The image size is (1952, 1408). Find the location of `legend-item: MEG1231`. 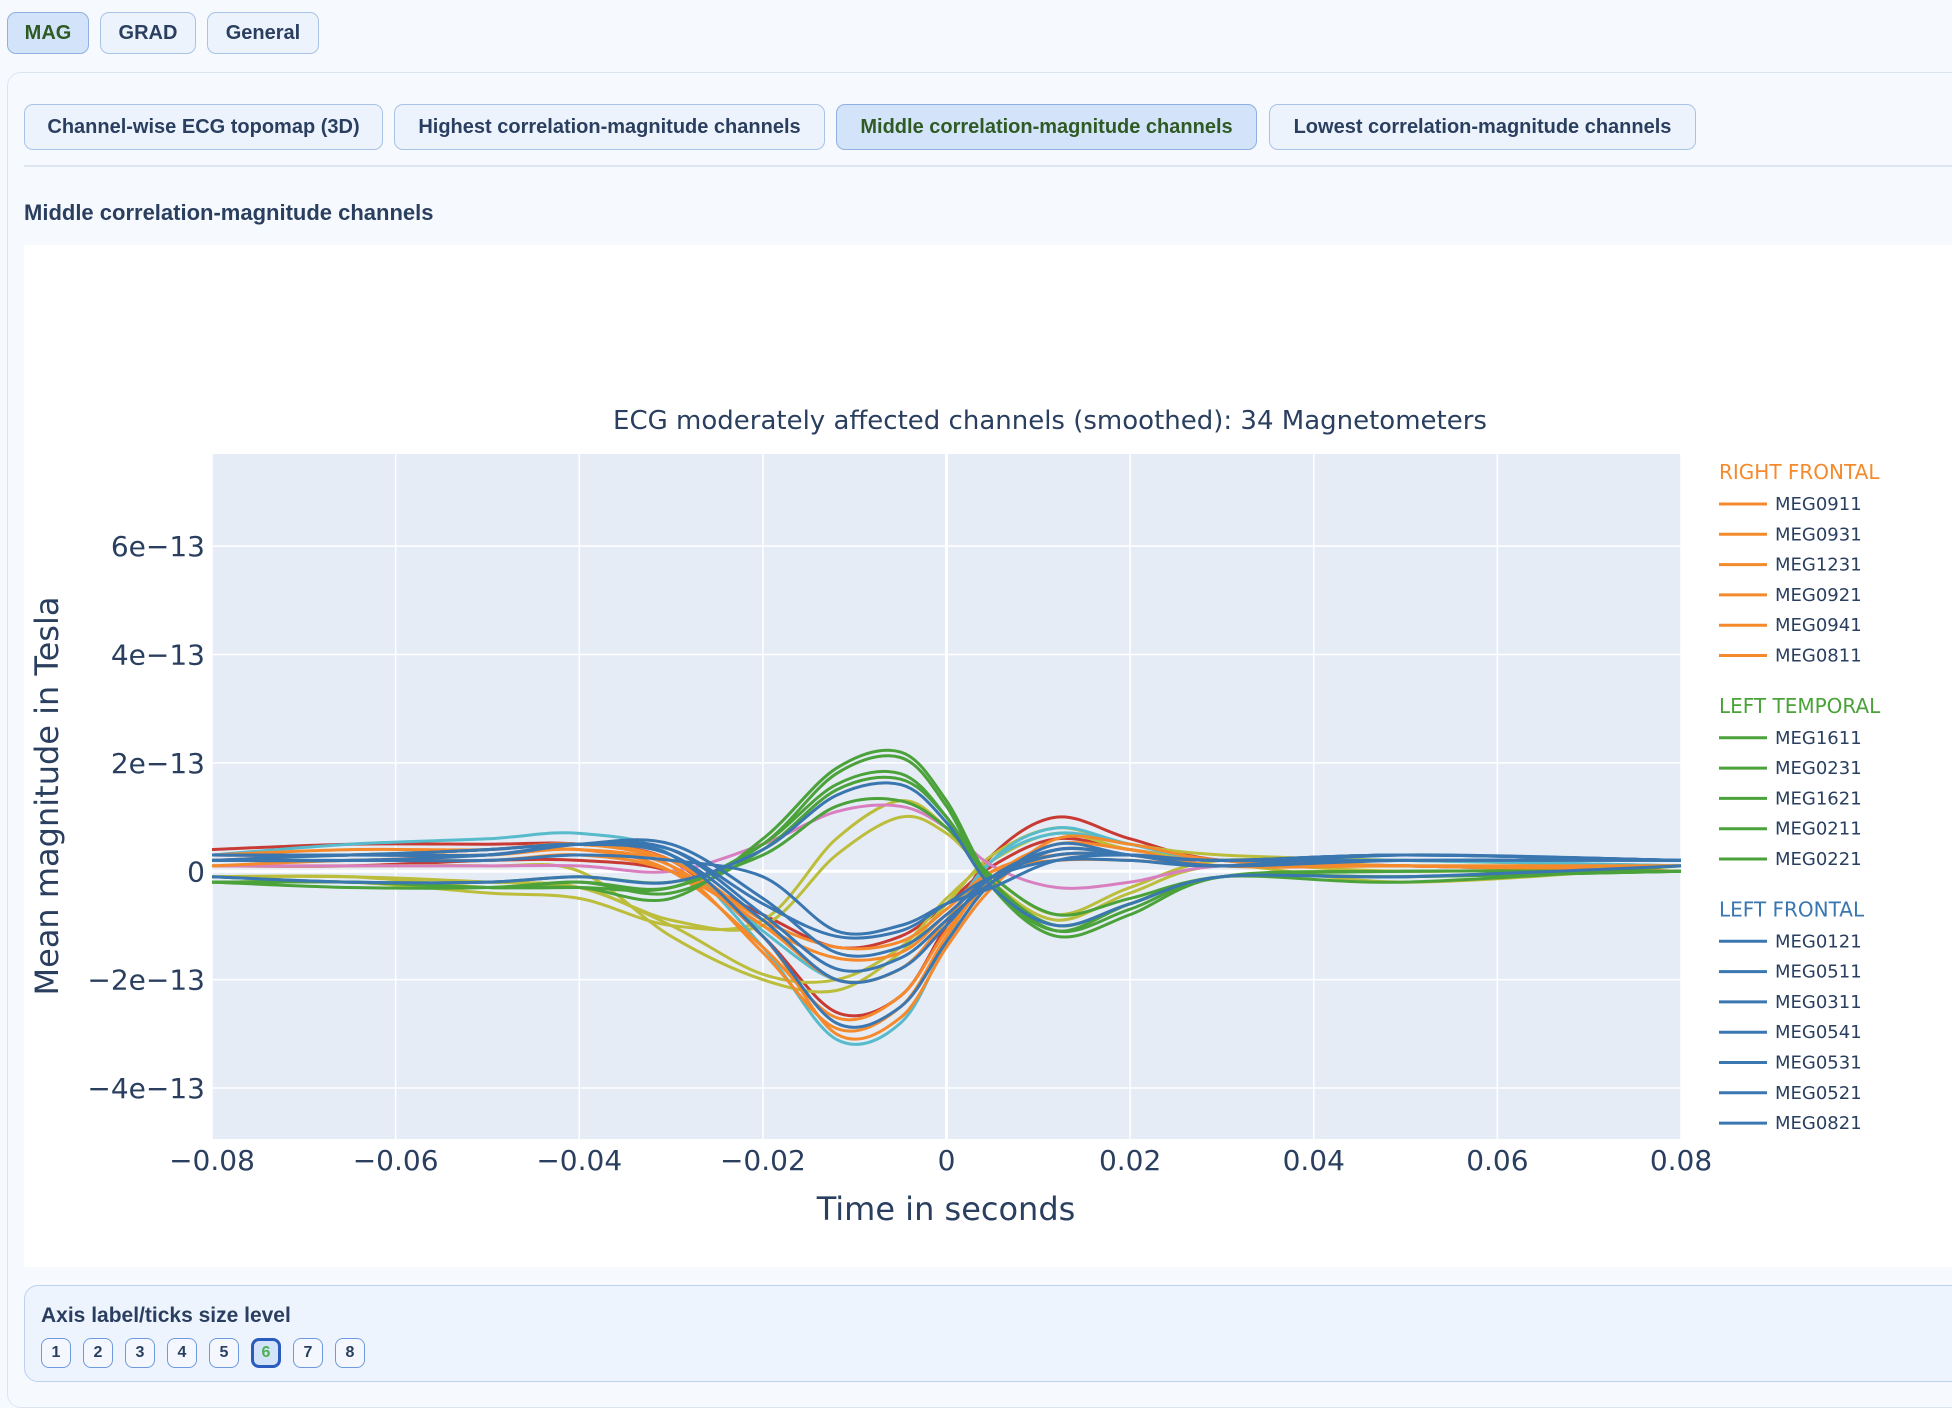

legend-item: MEG1231 is located at coordinates (1790, 565).